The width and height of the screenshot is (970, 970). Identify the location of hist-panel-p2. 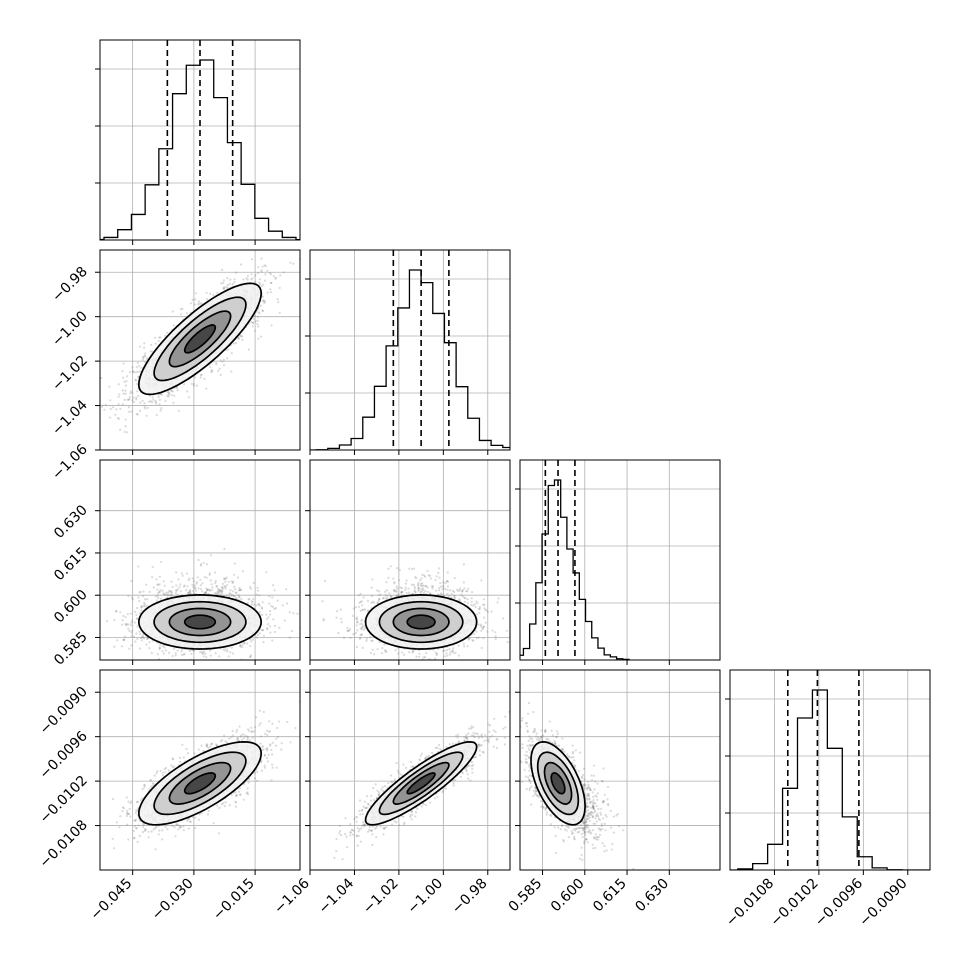
(408, 352).